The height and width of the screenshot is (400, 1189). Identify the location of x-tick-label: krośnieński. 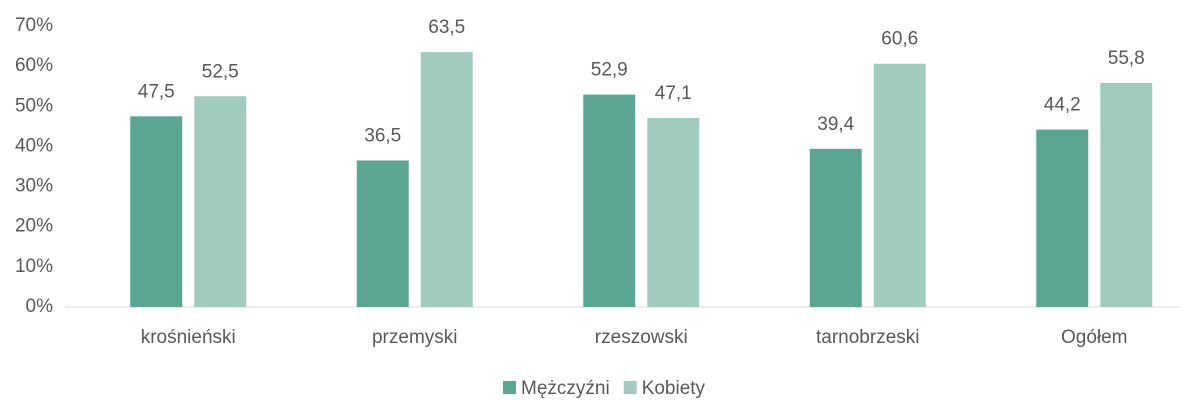
(188, 337).